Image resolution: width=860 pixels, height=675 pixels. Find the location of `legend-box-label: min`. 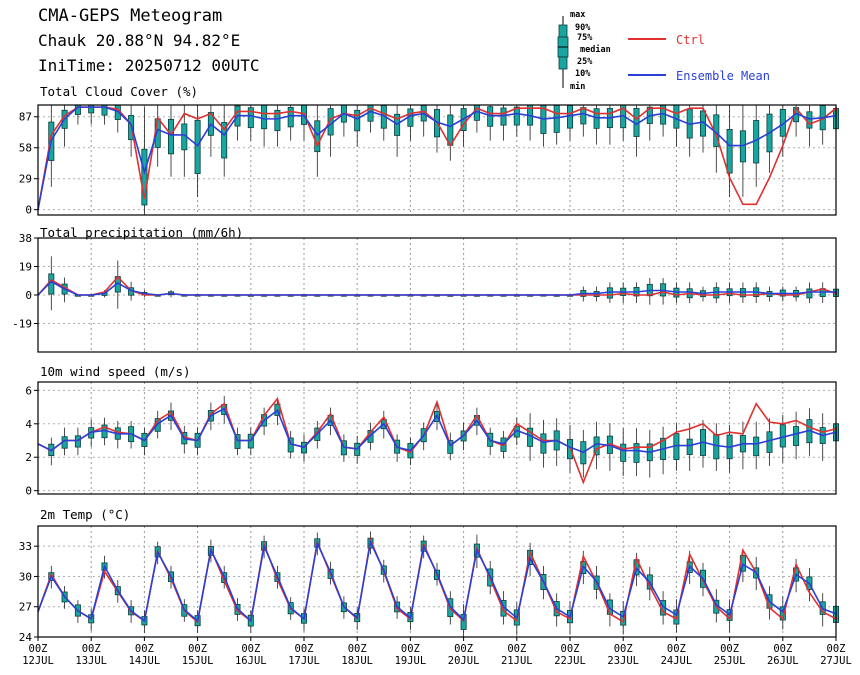

legend-box-label: min is located at coordinates (577, 86).